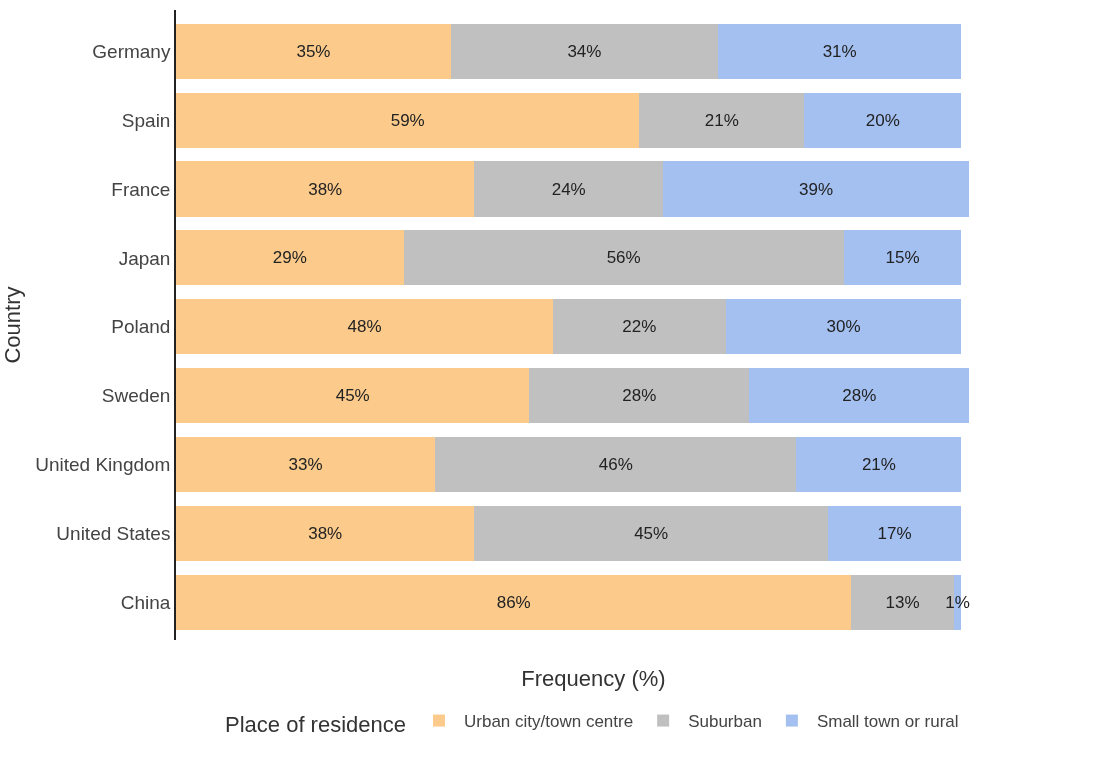 Image resolution: width=1101 pixels, height=760 pixels. Describe the element at coordinates (725, 722) in the screenshot. I see `legend-label: Suburban` at that location.